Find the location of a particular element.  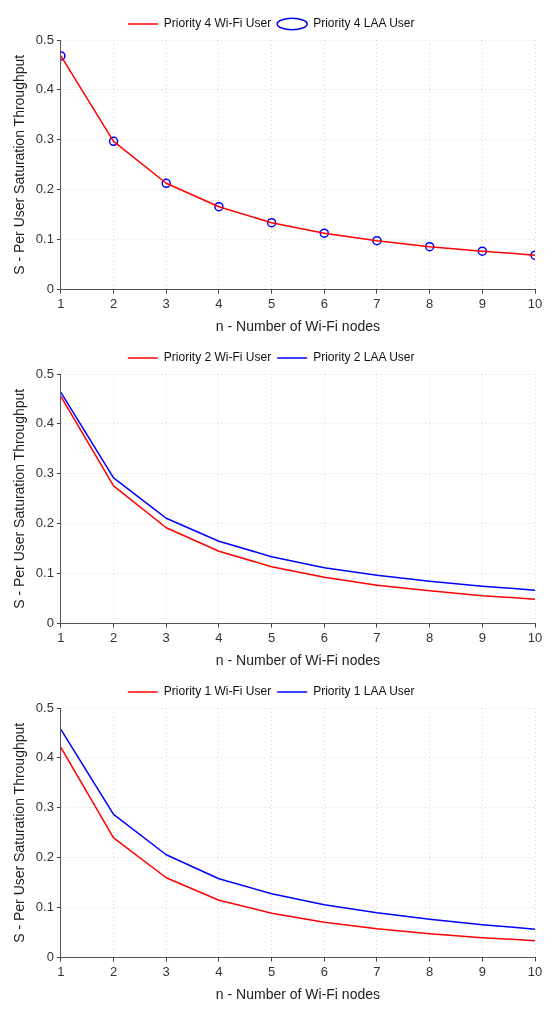

legend-label: Priority 4 Wi-Fi User is located at coordinates (217, 23).